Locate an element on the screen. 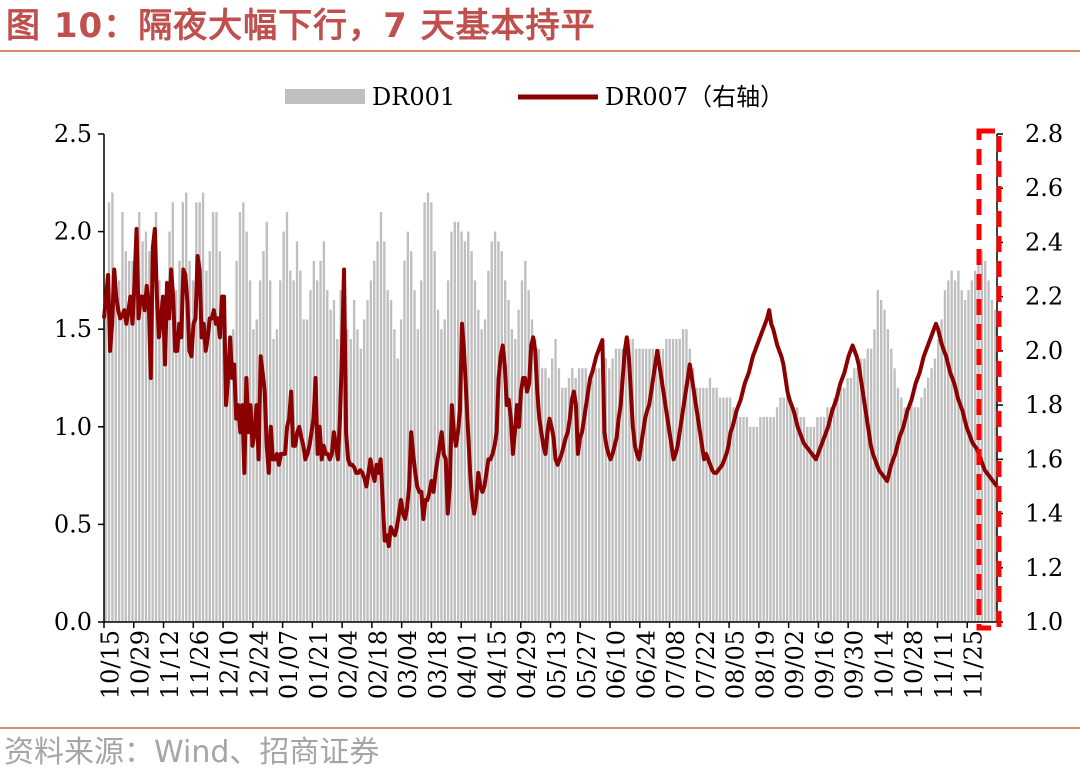  x-tick-label: 03/18 is located at coordinates (438, 664).